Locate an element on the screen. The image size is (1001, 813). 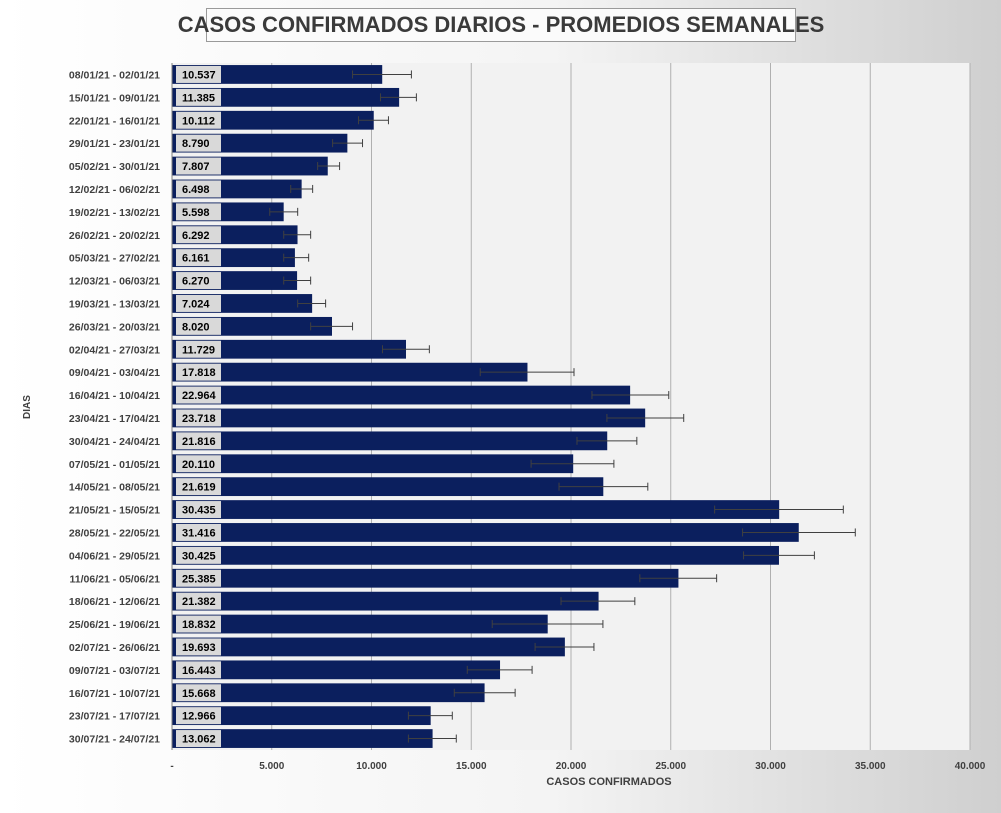
value-label: 30.425 is located at coordinates (199, 556).